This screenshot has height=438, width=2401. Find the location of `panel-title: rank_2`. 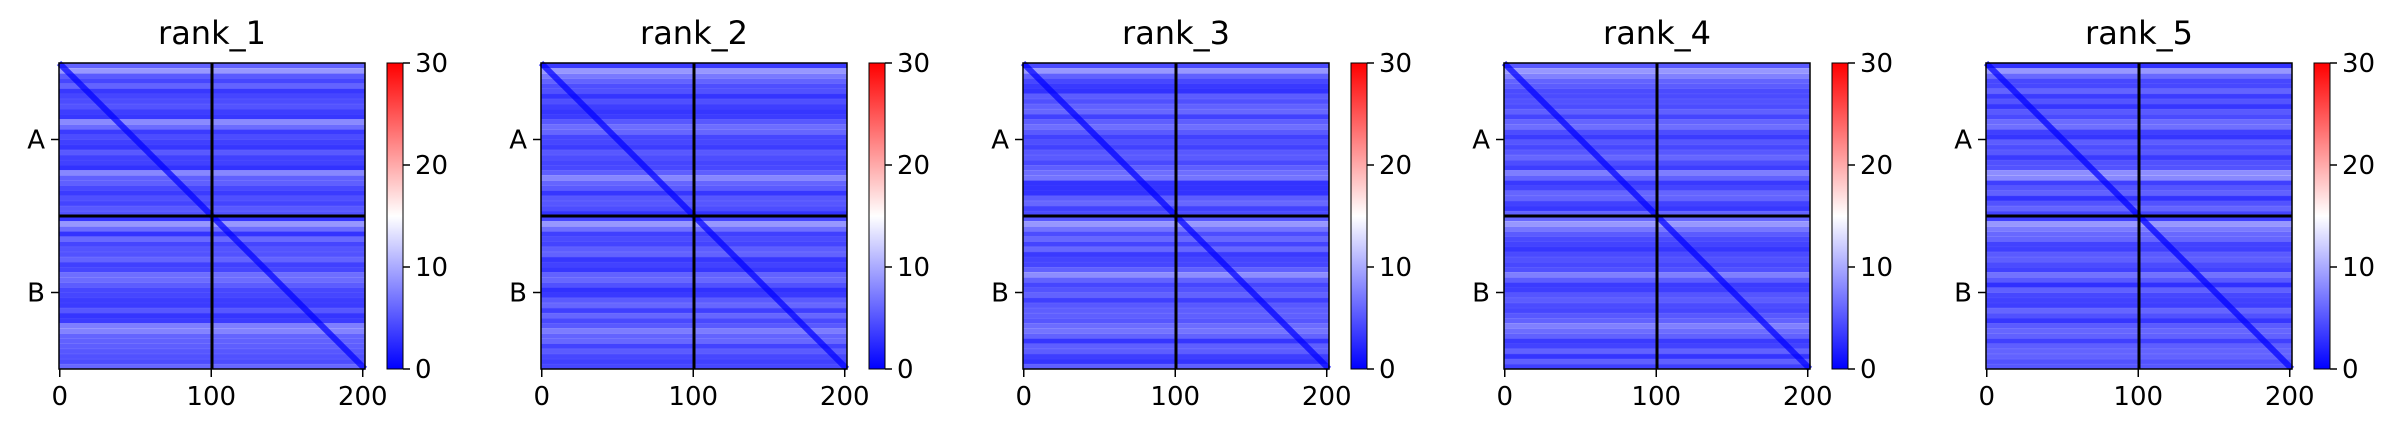

panel-title: rank_2 is located at coordinates (694, 33).